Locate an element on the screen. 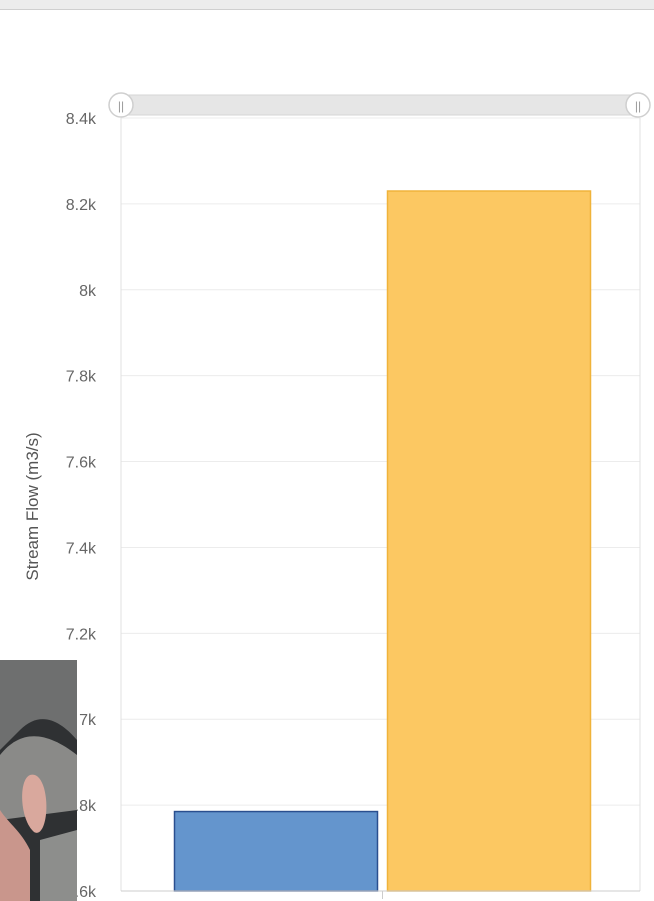 This screenshot has height=901, width=654. range-slider-left-handle: || is located at coordinates (121, 105).